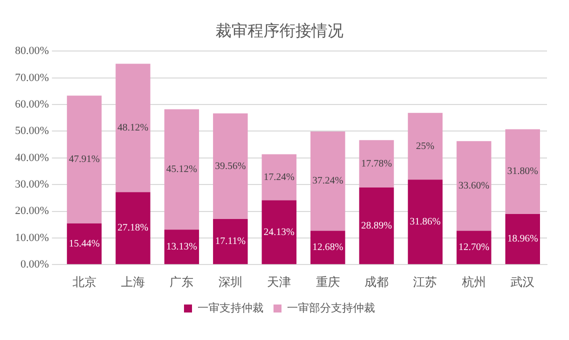 The image size is (569, 340). I want to click on data-label: 13.13%, so click(182, 246).